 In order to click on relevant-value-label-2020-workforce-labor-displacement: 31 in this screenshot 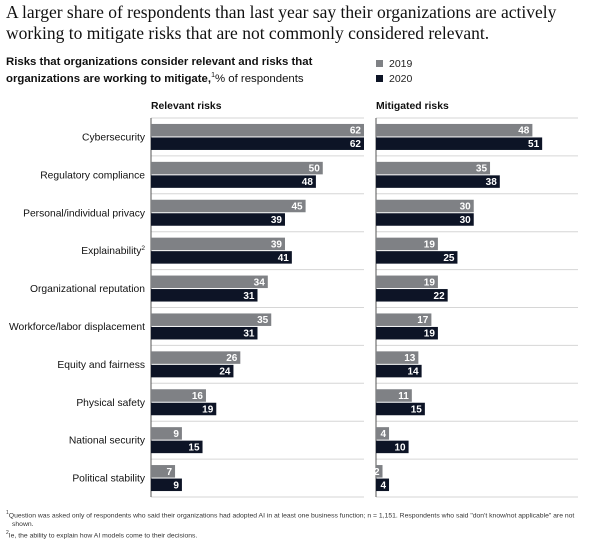, I will do `click(249, 334)`.